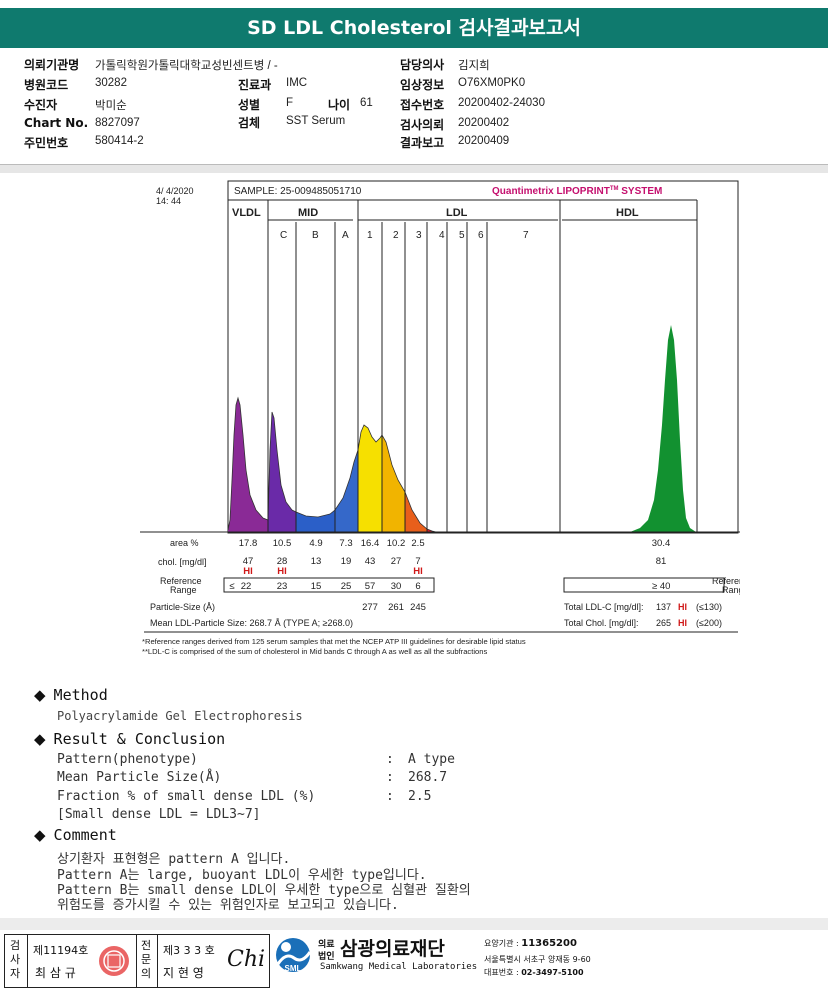  Describe the element at coordinates (180, 716) in the screenshot. I see `method-text: Polyacrylamide Gel Electrophoresis` at that location.